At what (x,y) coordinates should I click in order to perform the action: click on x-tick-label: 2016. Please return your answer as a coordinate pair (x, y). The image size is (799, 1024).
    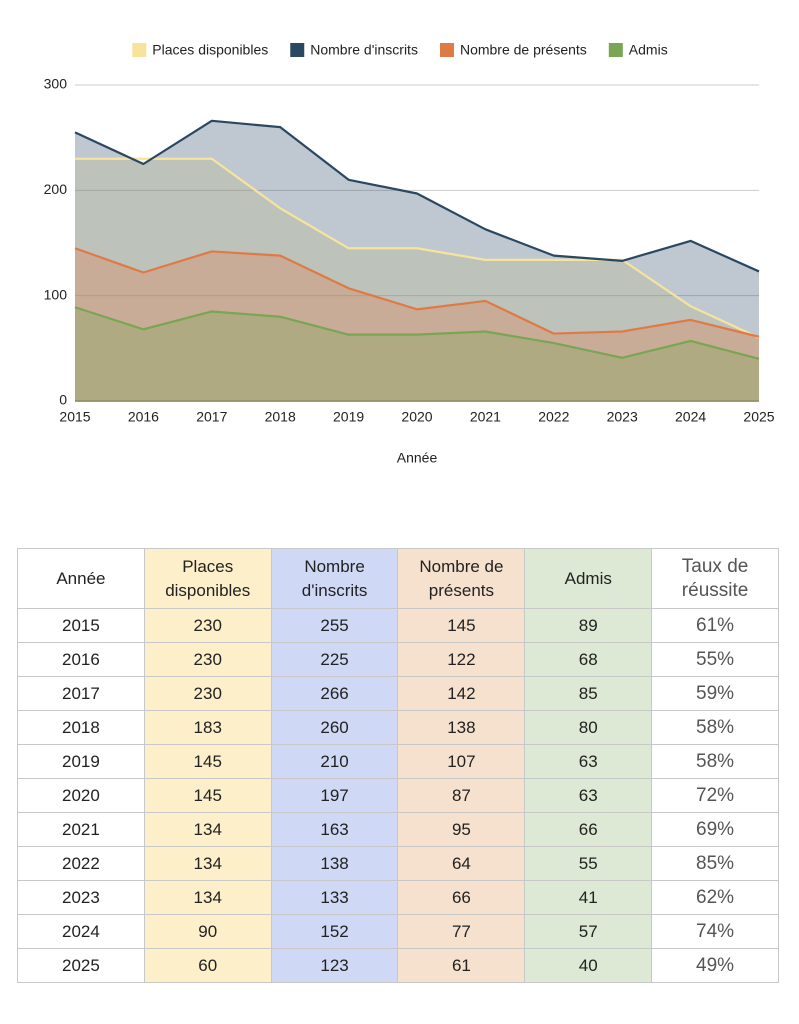
    Looking at the image, I should click on (143, 417).